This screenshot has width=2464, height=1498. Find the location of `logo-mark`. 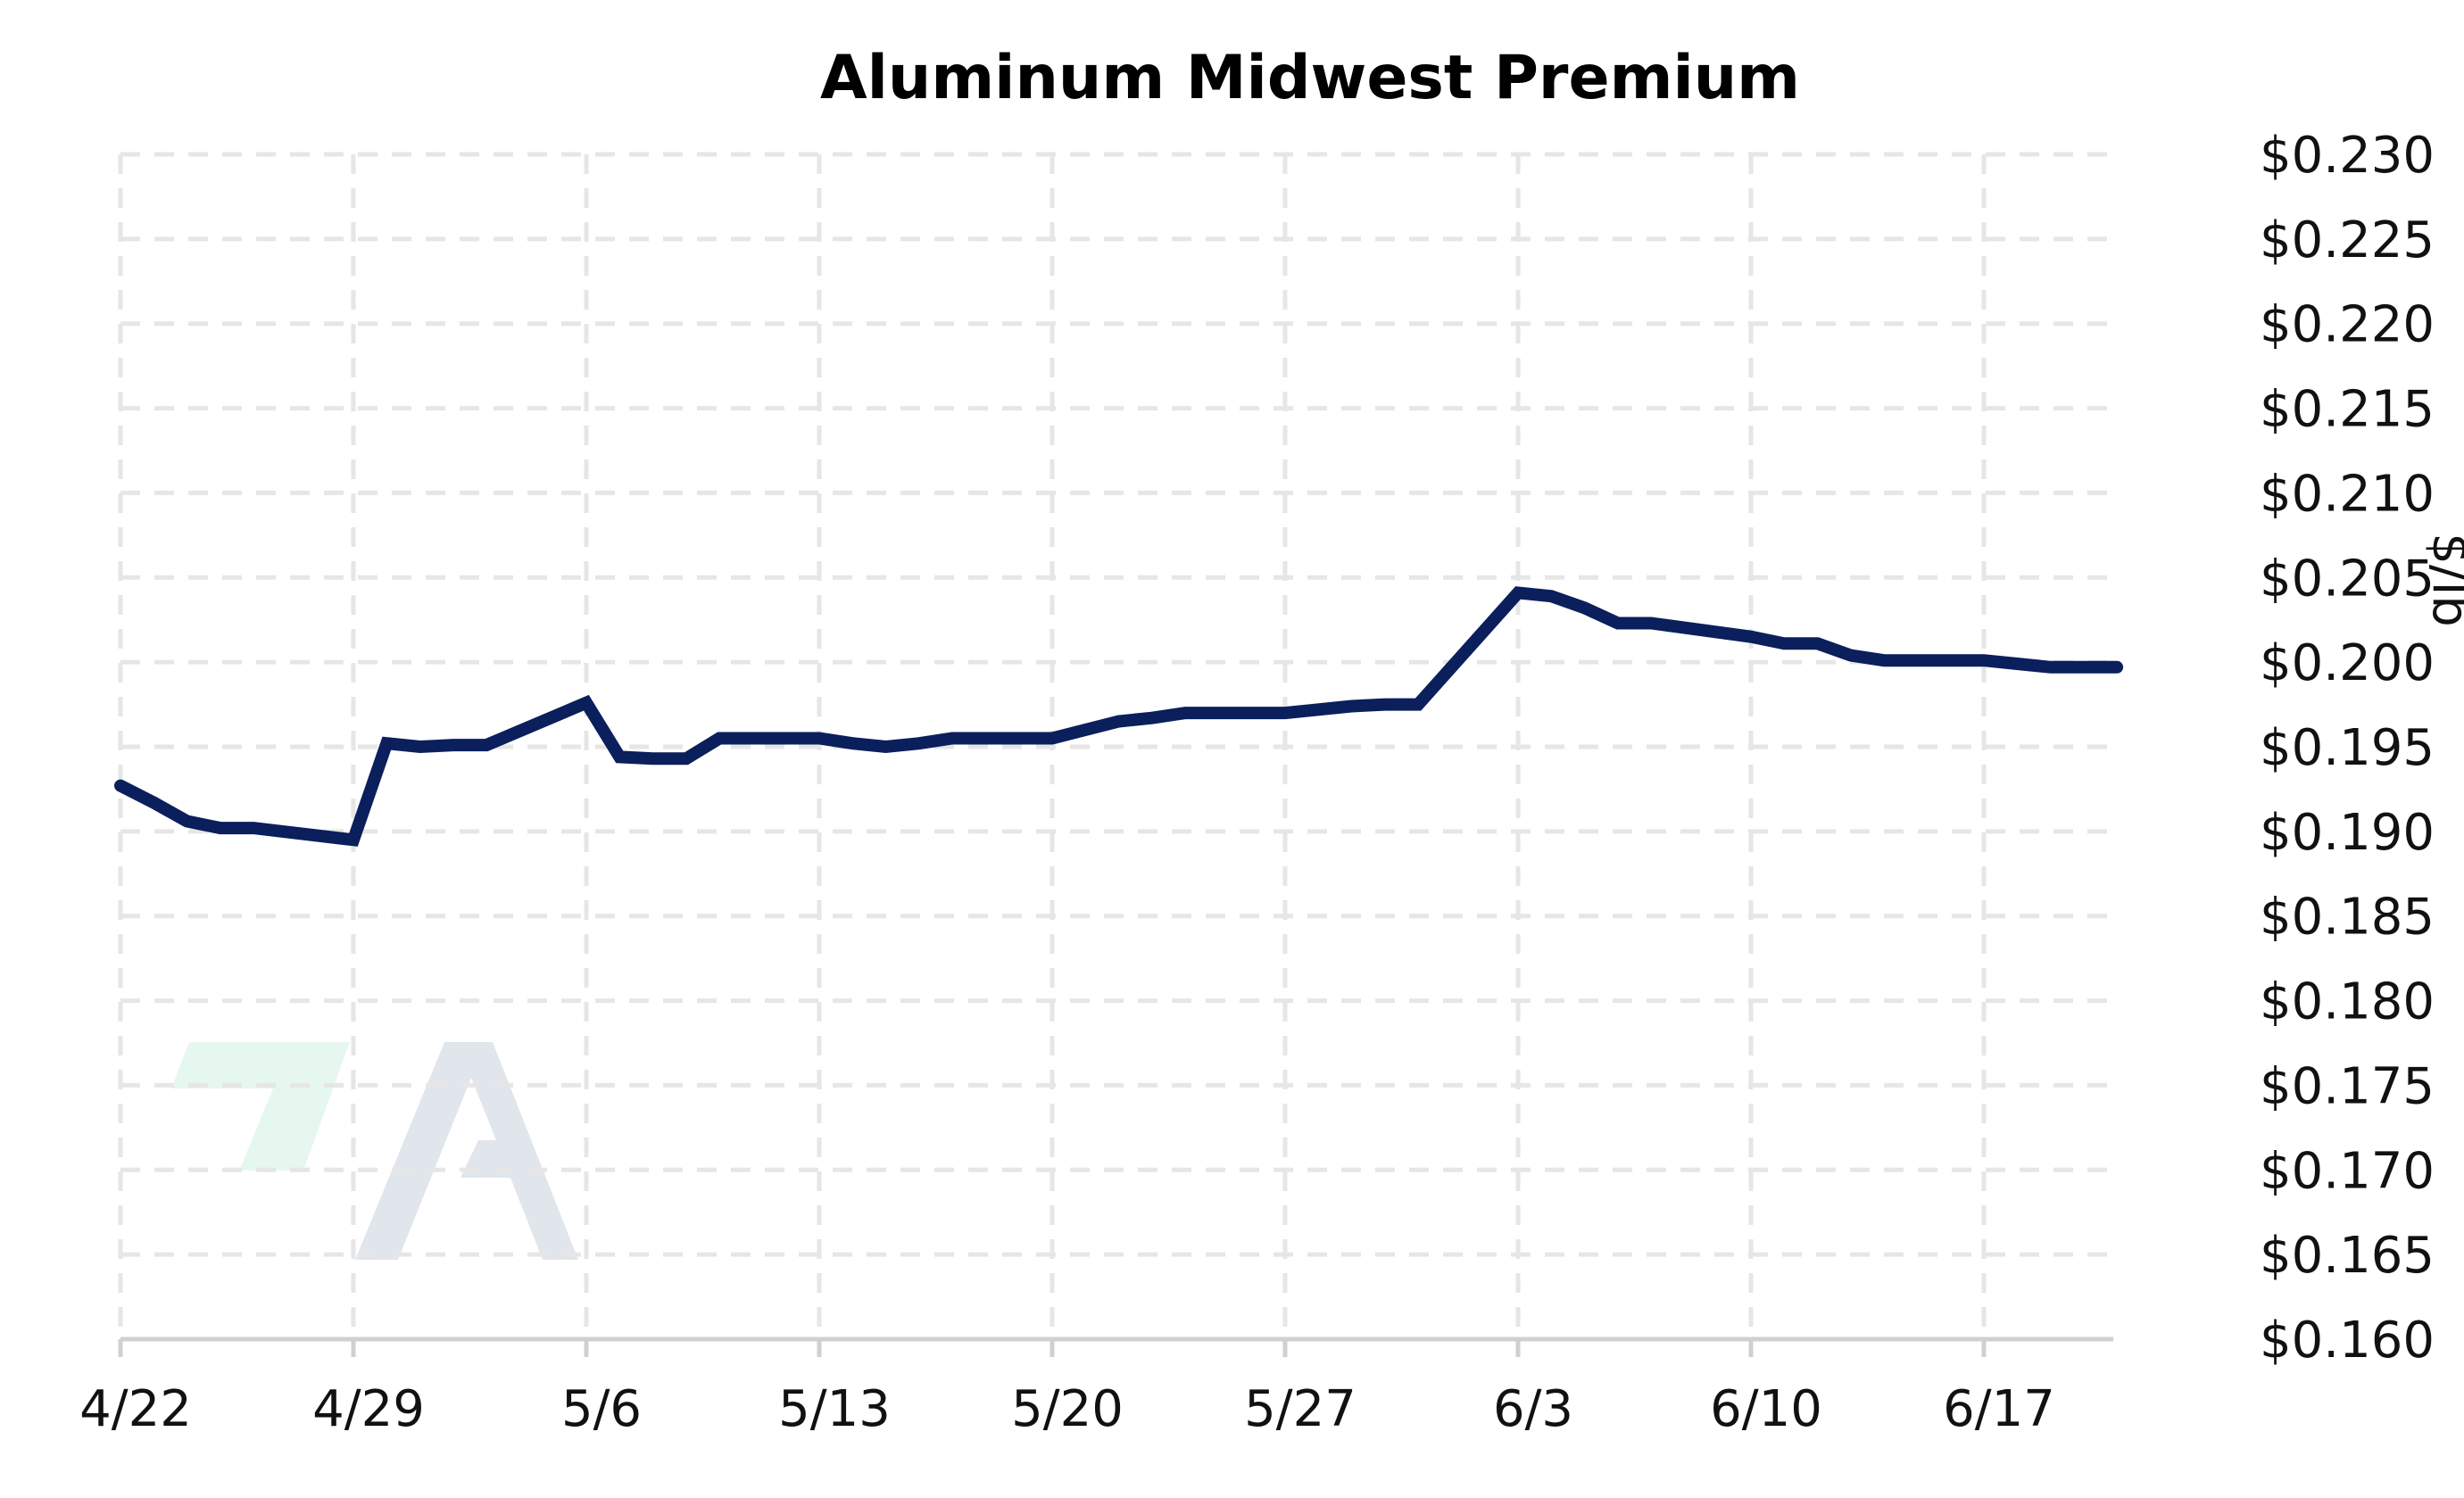

logo-mark is located at coordinates (374, 1151).